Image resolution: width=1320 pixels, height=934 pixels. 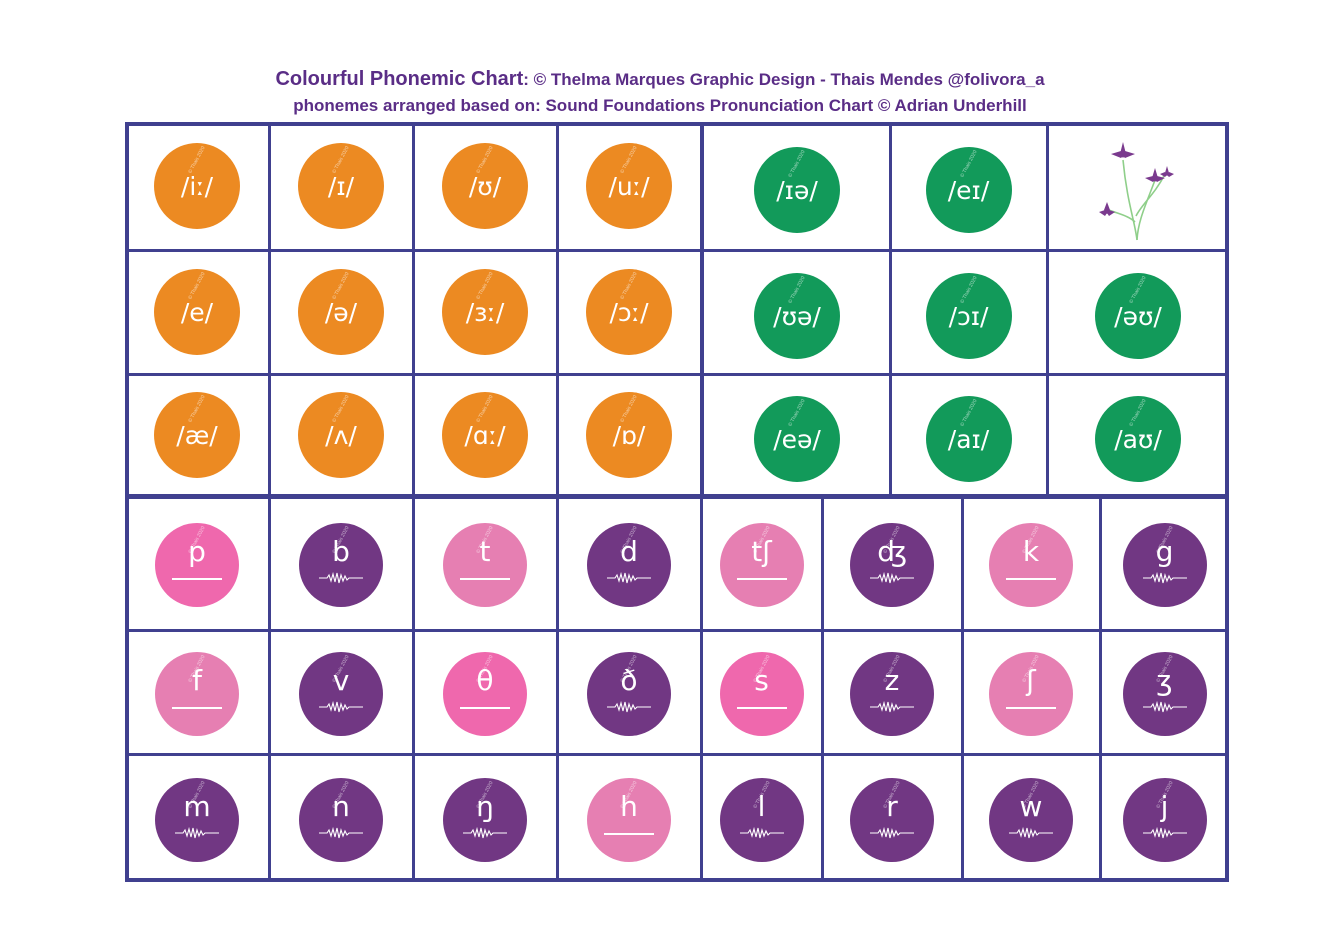 I want to click on consonant-cell: © Thais 2020 f, so click(x=197, y=692).